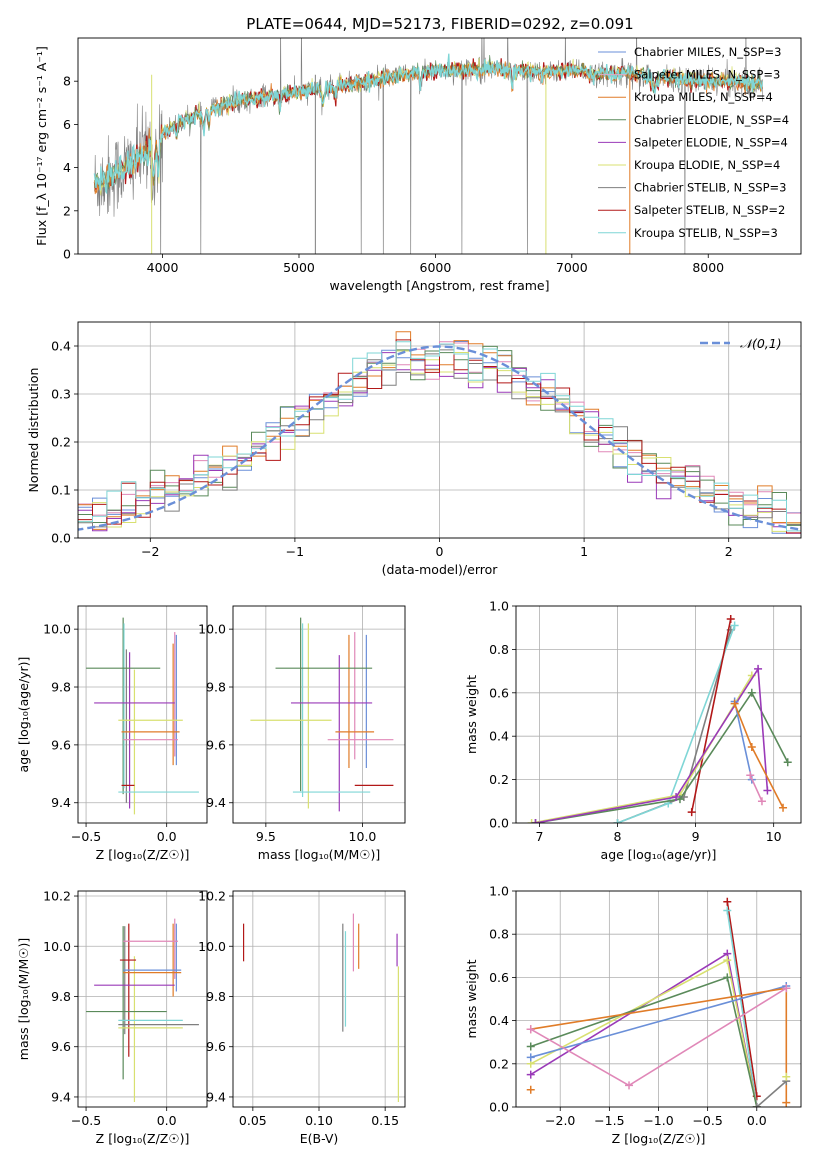 The height and width of the screenshot is (1170, 819). Describe the element at coordinates (499, 1020) in the screenshot. I see `y-tick-label: 0.4` at that location.